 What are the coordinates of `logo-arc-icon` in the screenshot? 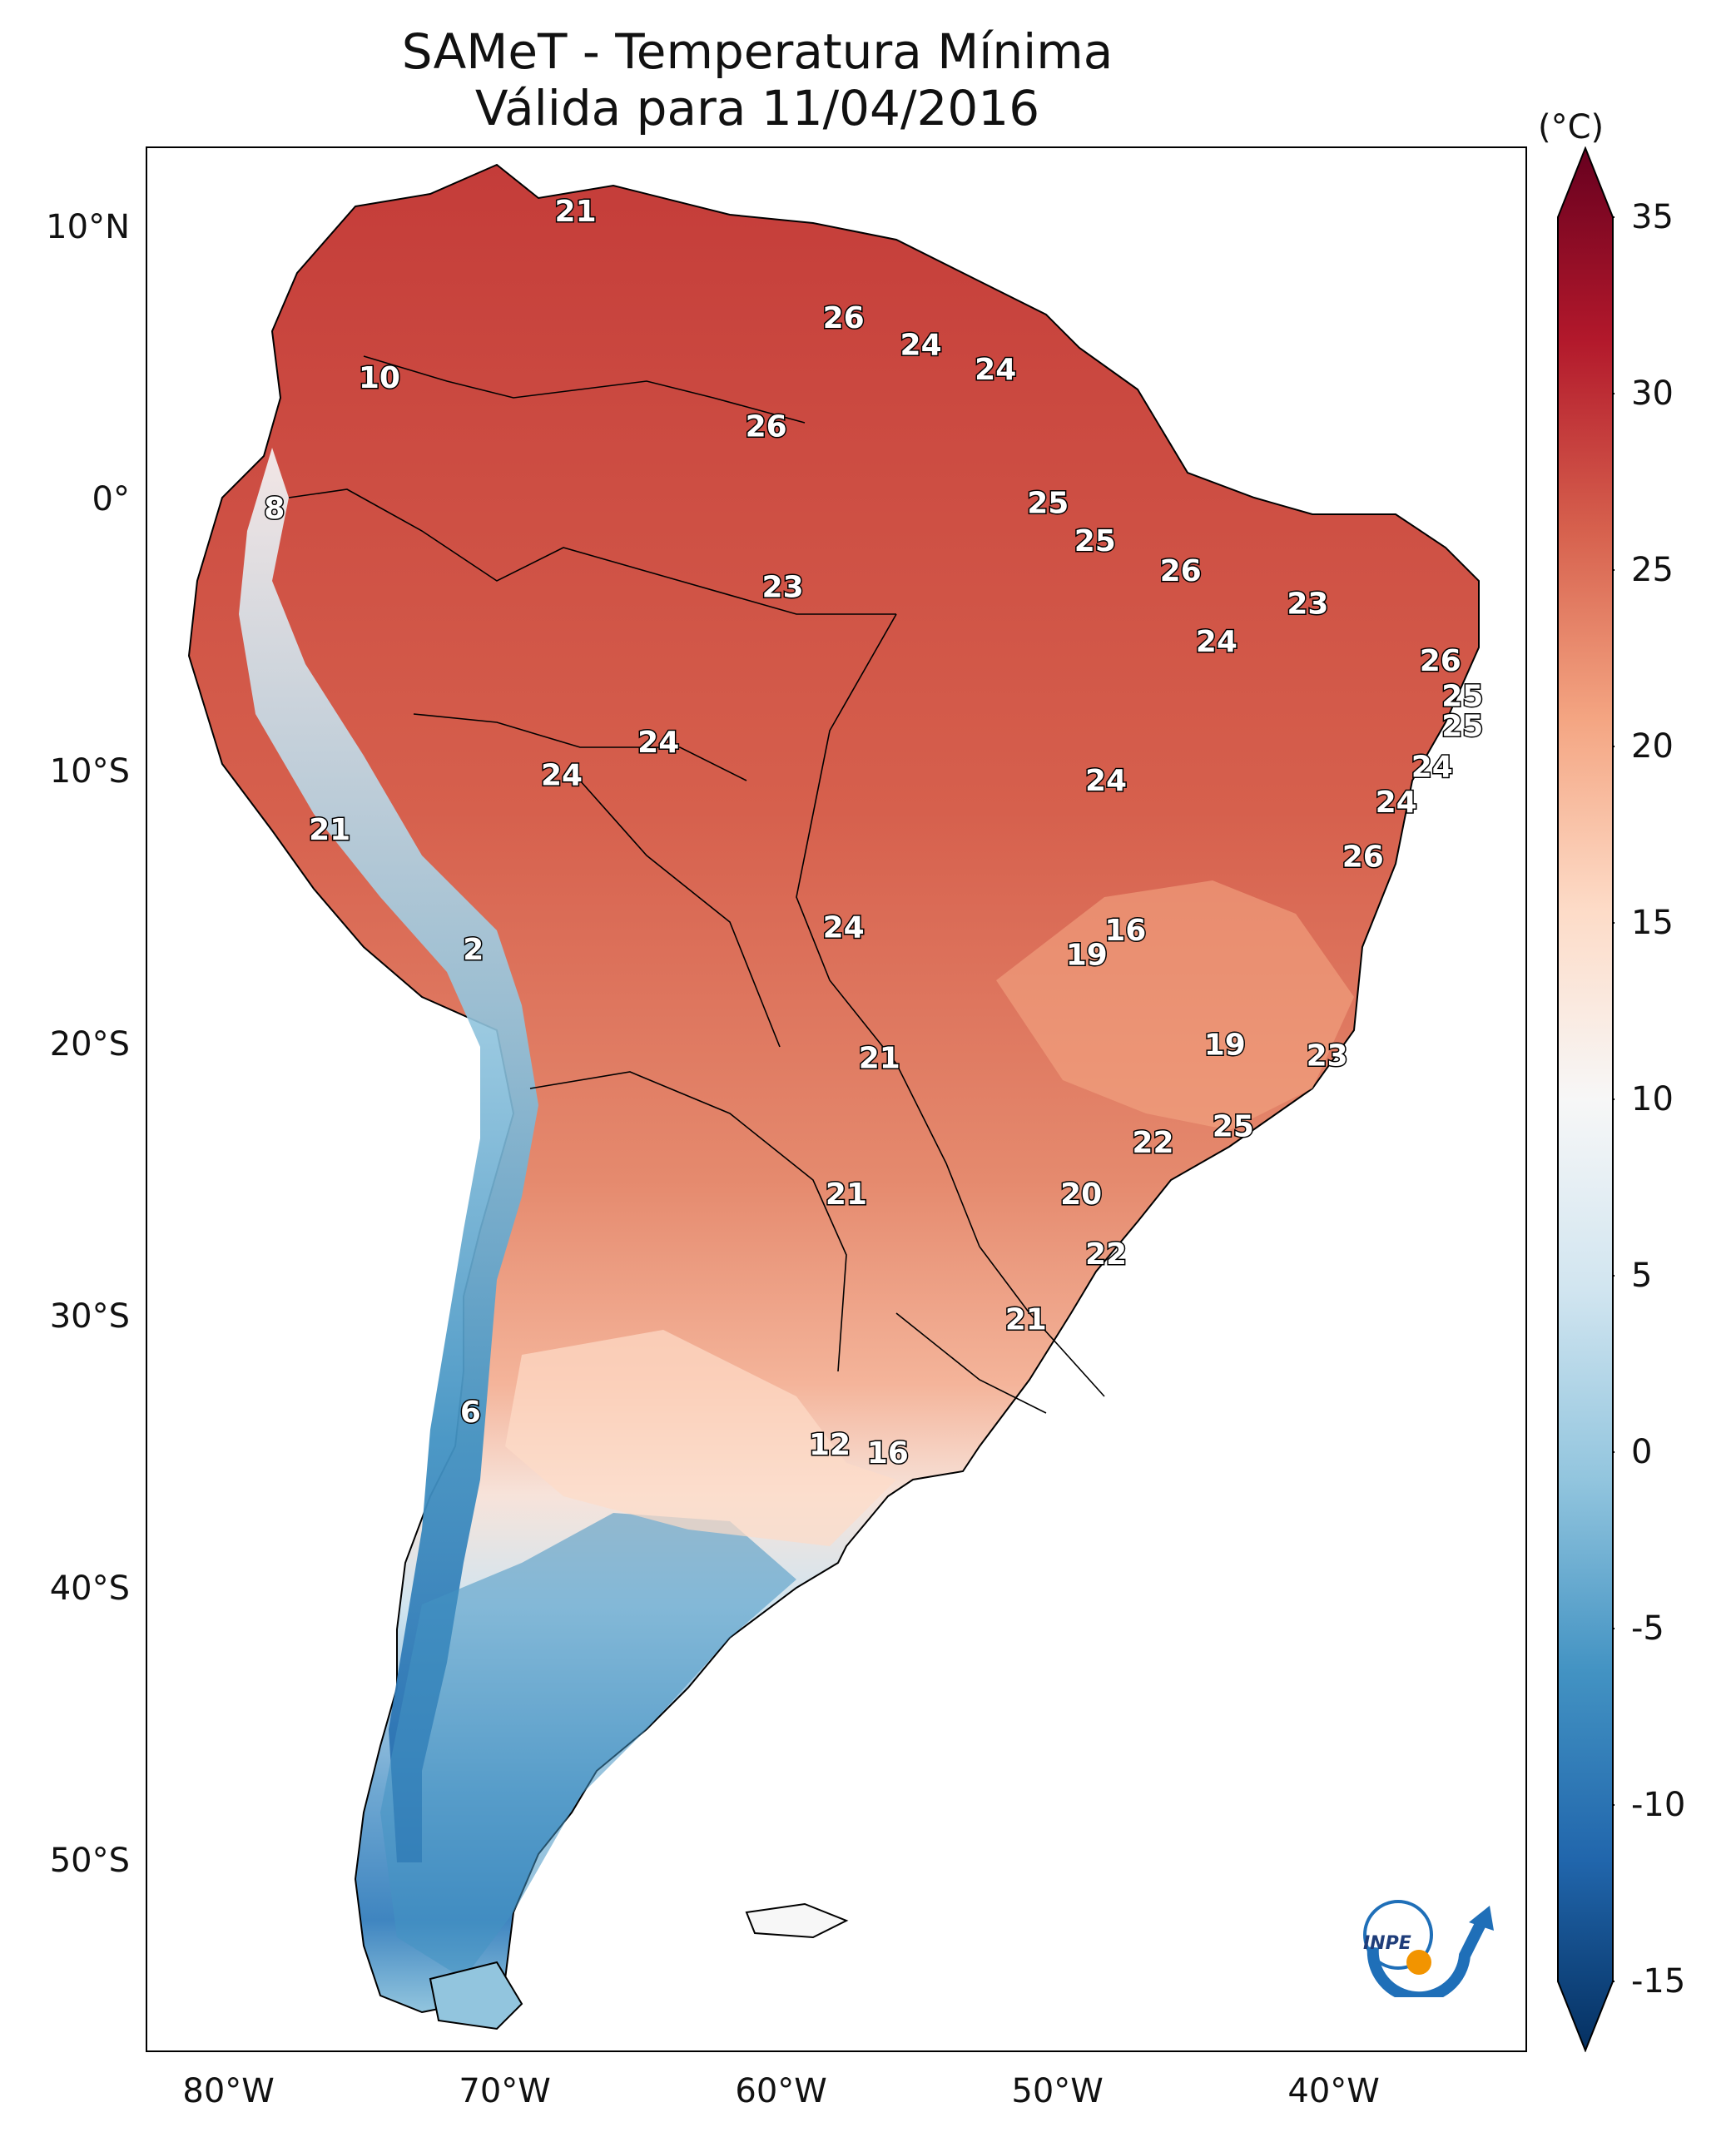 It's located at (1426, 1958).